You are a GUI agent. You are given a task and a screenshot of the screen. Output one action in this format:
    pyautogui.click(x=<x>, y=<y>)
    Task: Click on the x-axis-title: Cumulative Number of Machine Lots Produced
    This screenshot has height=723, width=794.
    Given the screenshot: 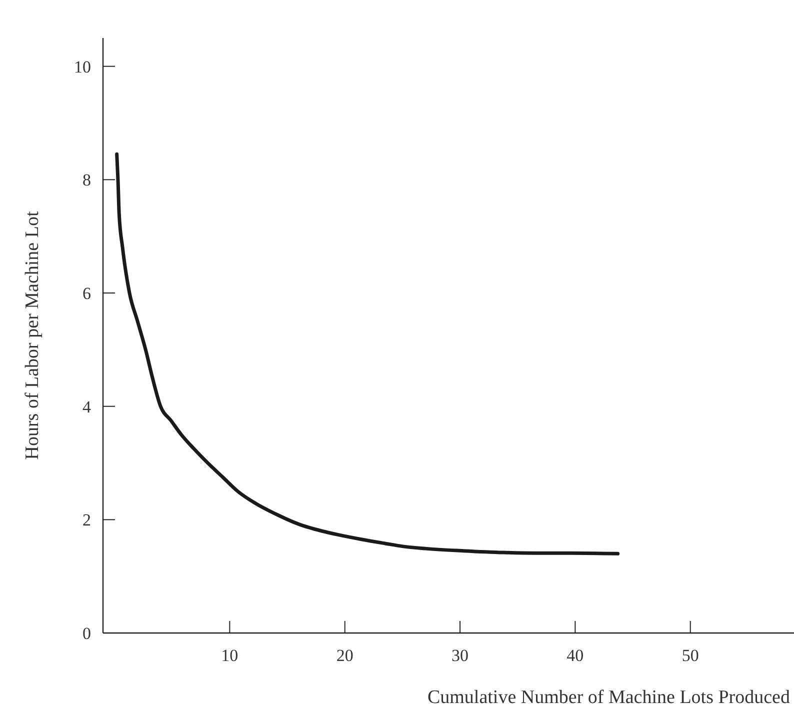 What is the action you would take?
    pyautogui.click(x=608, y=697)
    